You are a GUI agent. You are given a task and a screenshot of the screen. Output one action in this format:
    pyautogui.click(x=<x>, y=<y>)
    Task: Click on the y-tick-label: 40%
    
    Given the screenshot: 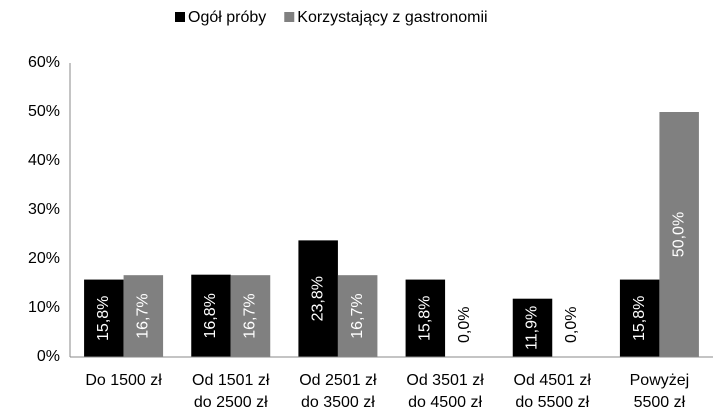 What is the action you would take?
    pyautogui.click(x=44, y=160)
    